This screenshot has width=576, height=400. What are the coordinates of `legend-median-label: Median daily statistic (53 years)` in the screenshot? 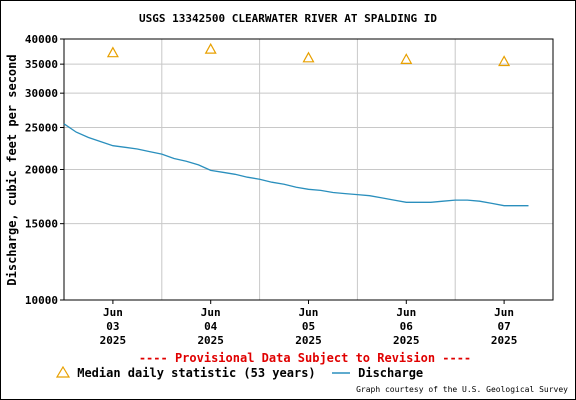 It's located at (196, 373).